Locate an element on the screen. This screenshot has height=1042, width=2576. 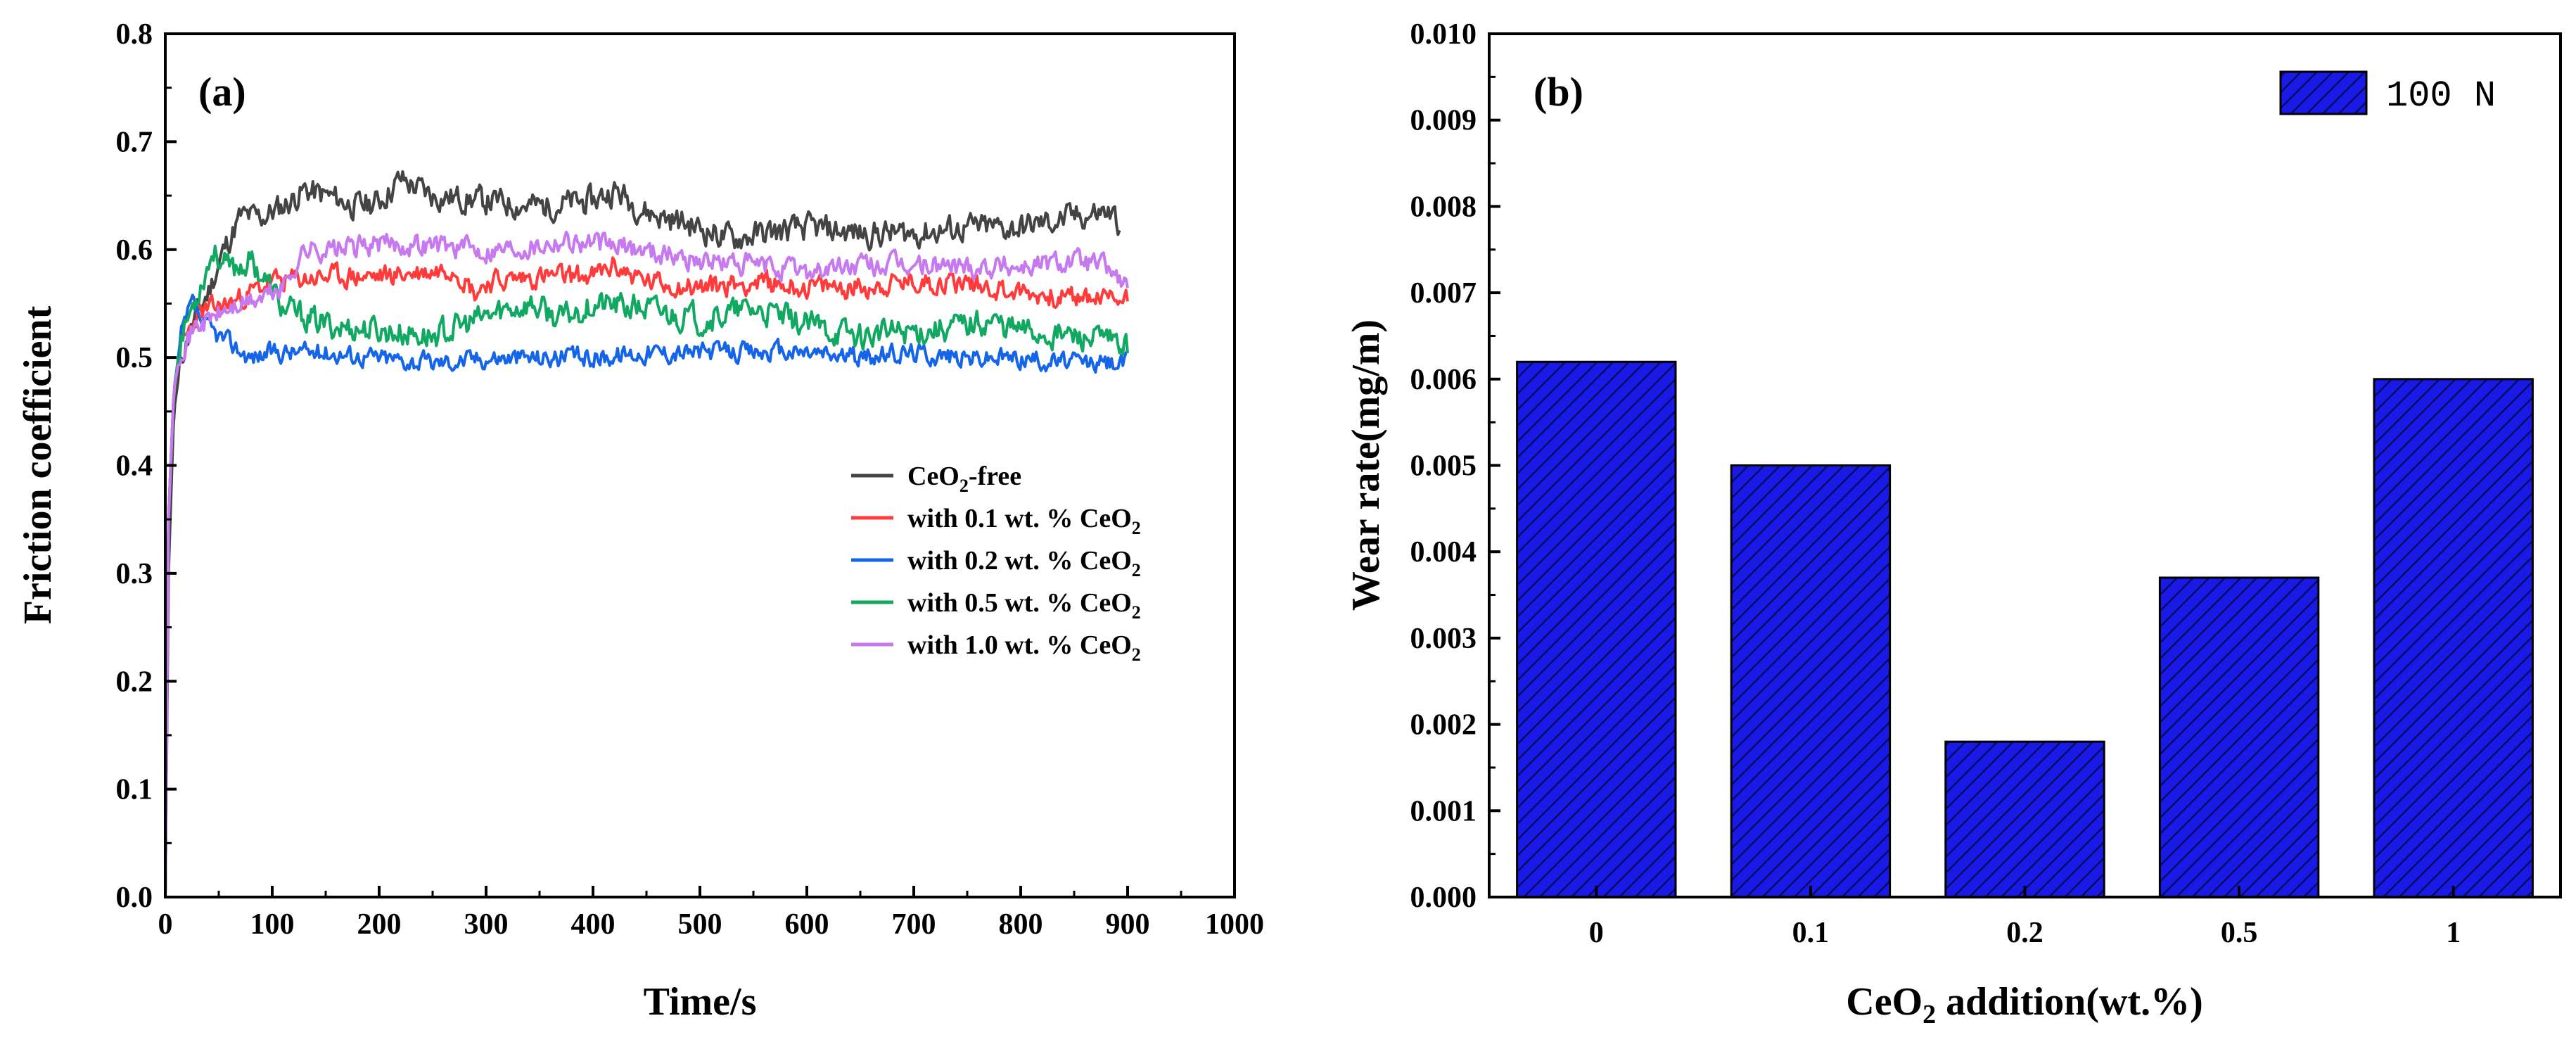
y-axis-title-a: Friction coefficient is located at coordinates (38, 465).